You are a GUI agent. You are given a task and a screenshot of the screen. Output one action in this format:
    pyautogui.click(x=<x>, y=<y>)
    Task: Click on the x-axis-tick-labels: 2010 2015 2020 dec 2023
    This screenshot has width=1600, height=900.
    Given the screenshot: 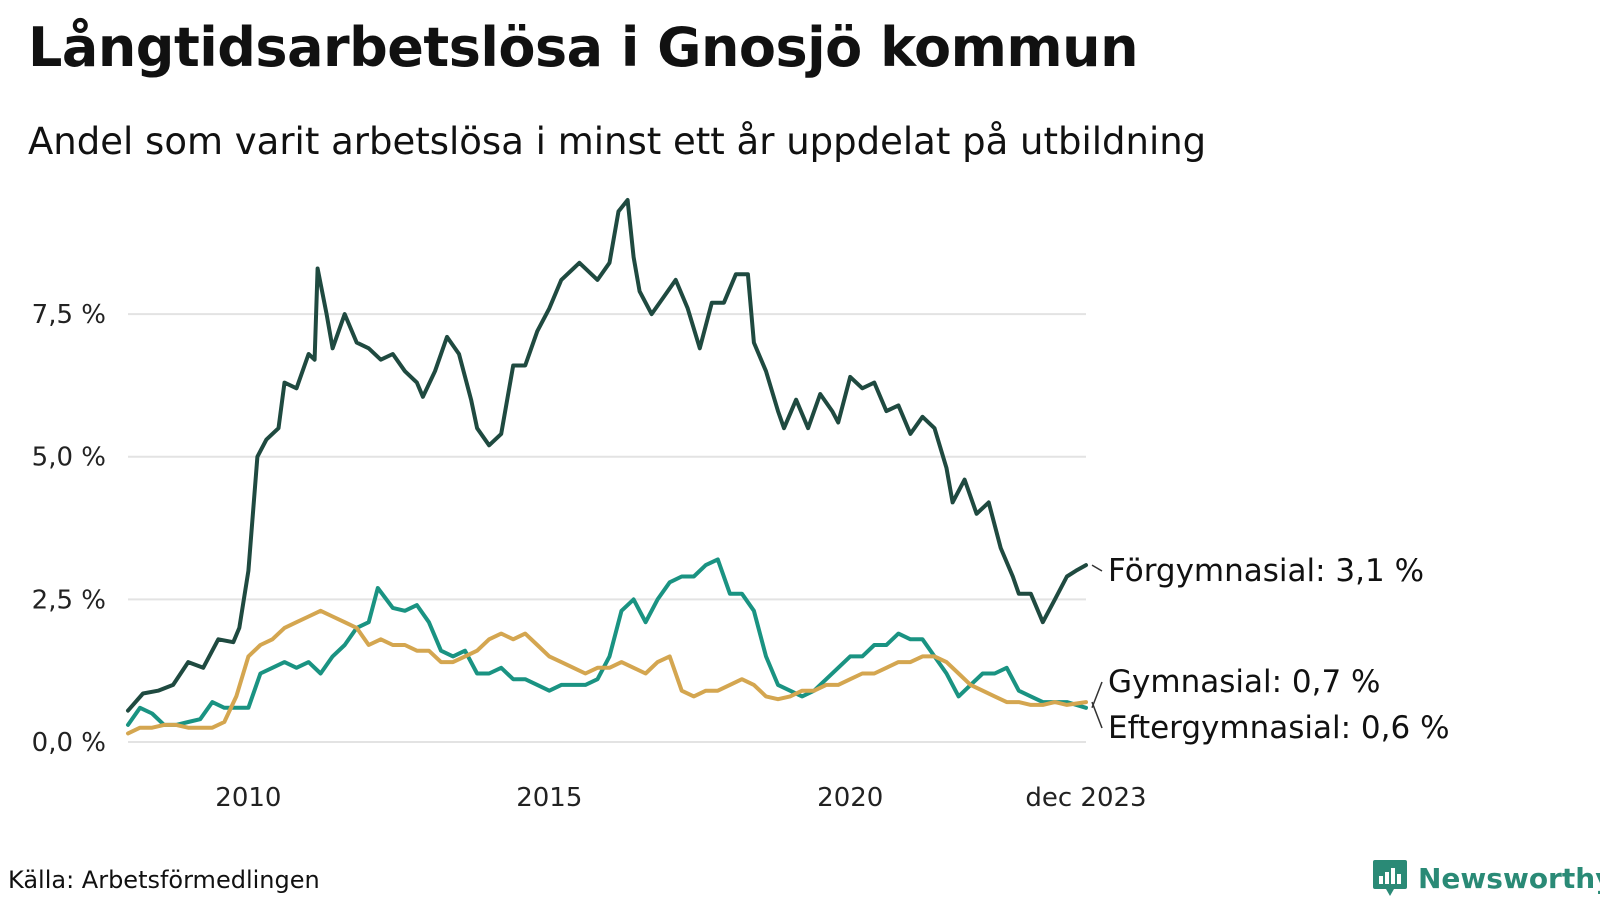 What is the action you would take?
    pyautogui.click(x=680, y=798)
    